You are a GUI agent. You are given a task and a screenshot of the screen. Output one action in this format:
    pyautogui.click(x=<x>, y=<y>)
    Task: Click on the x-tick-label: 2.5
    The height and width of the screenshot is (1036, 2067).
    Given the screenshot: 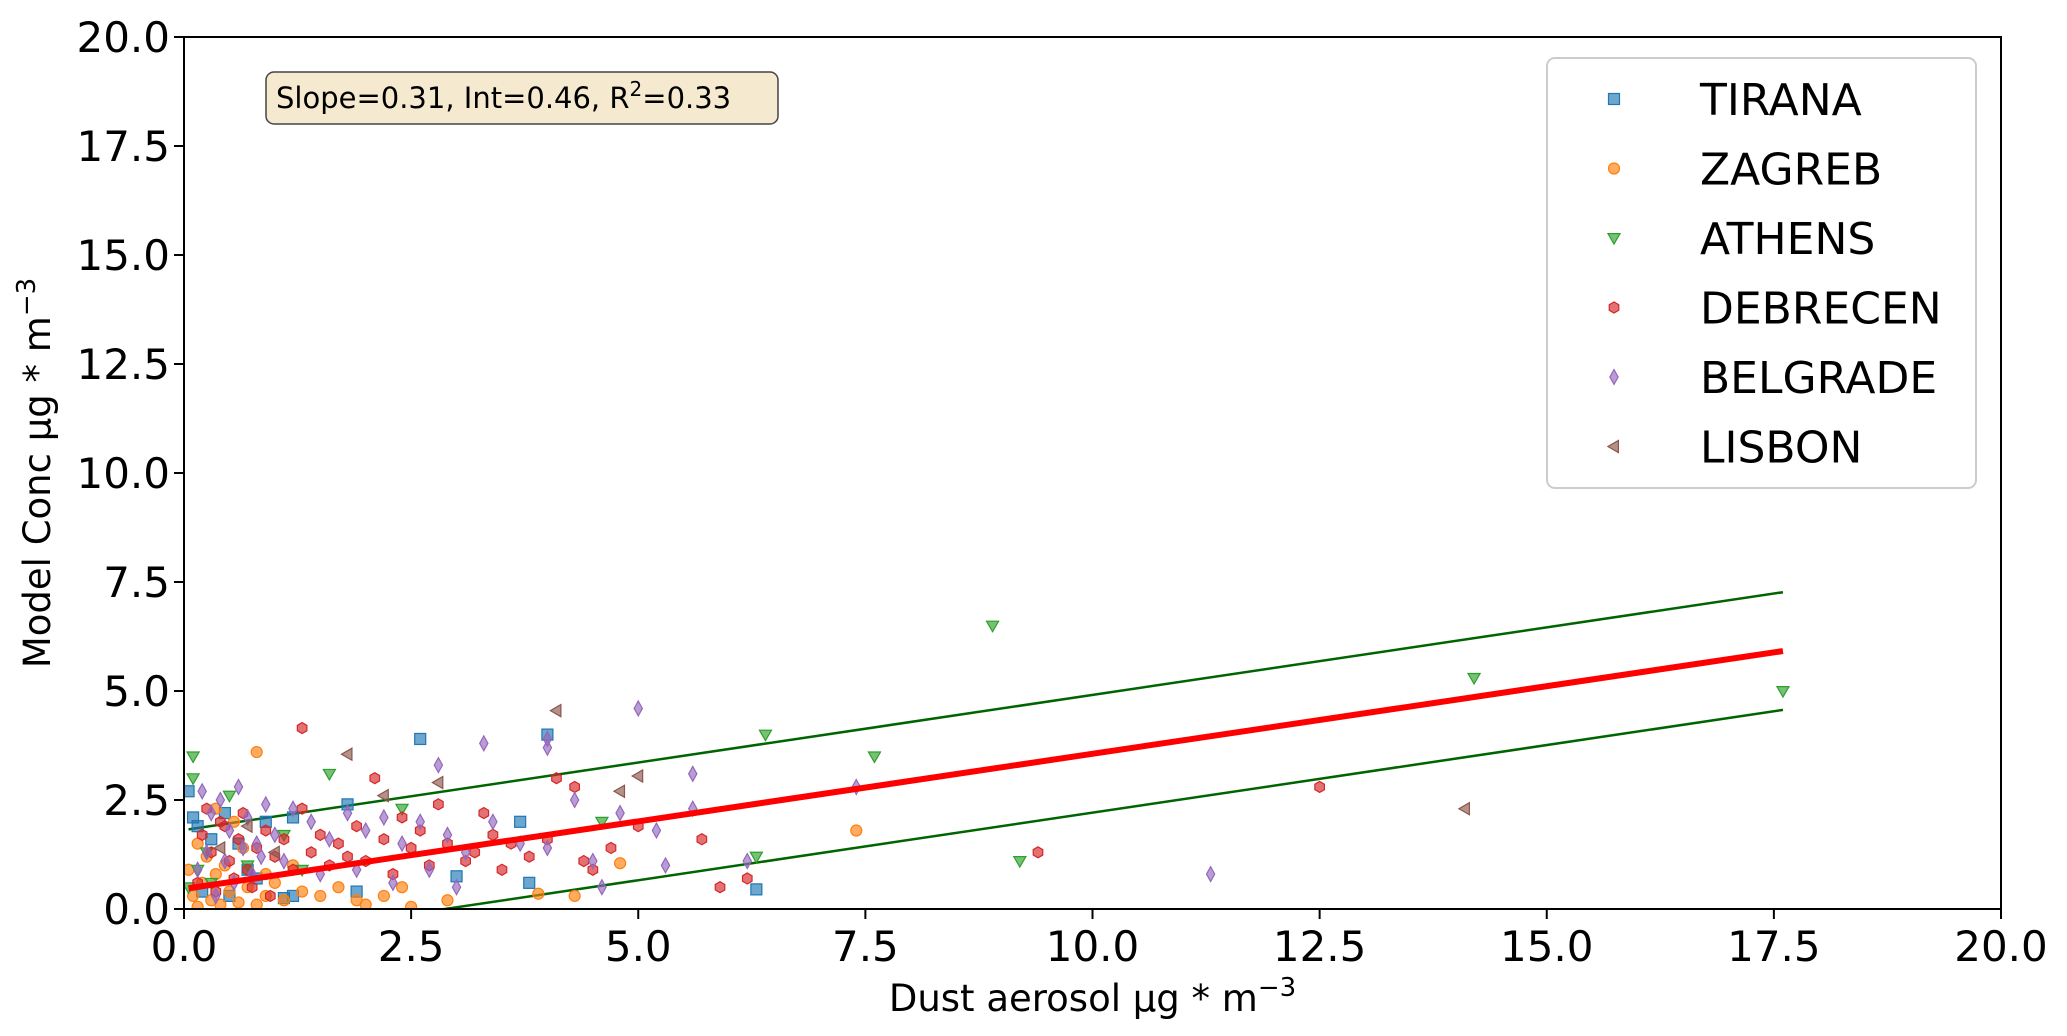 What is the action you would take?
    pyautogui.click(x=411, y=946)
    